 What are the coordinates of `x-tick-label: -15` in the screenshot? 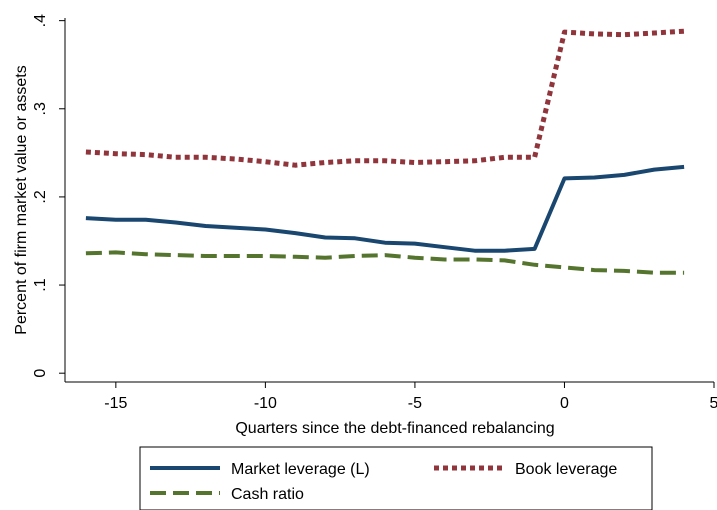 It's located at (115, 403).